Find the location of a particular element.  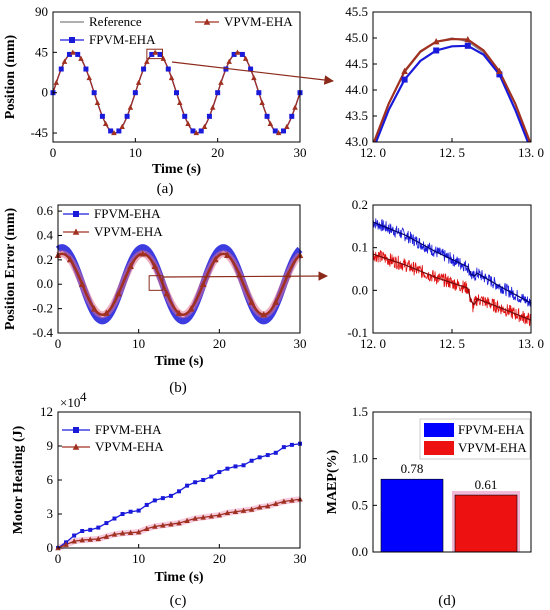

y-tick-label: -0.2 is located at coordinates (42, 308).